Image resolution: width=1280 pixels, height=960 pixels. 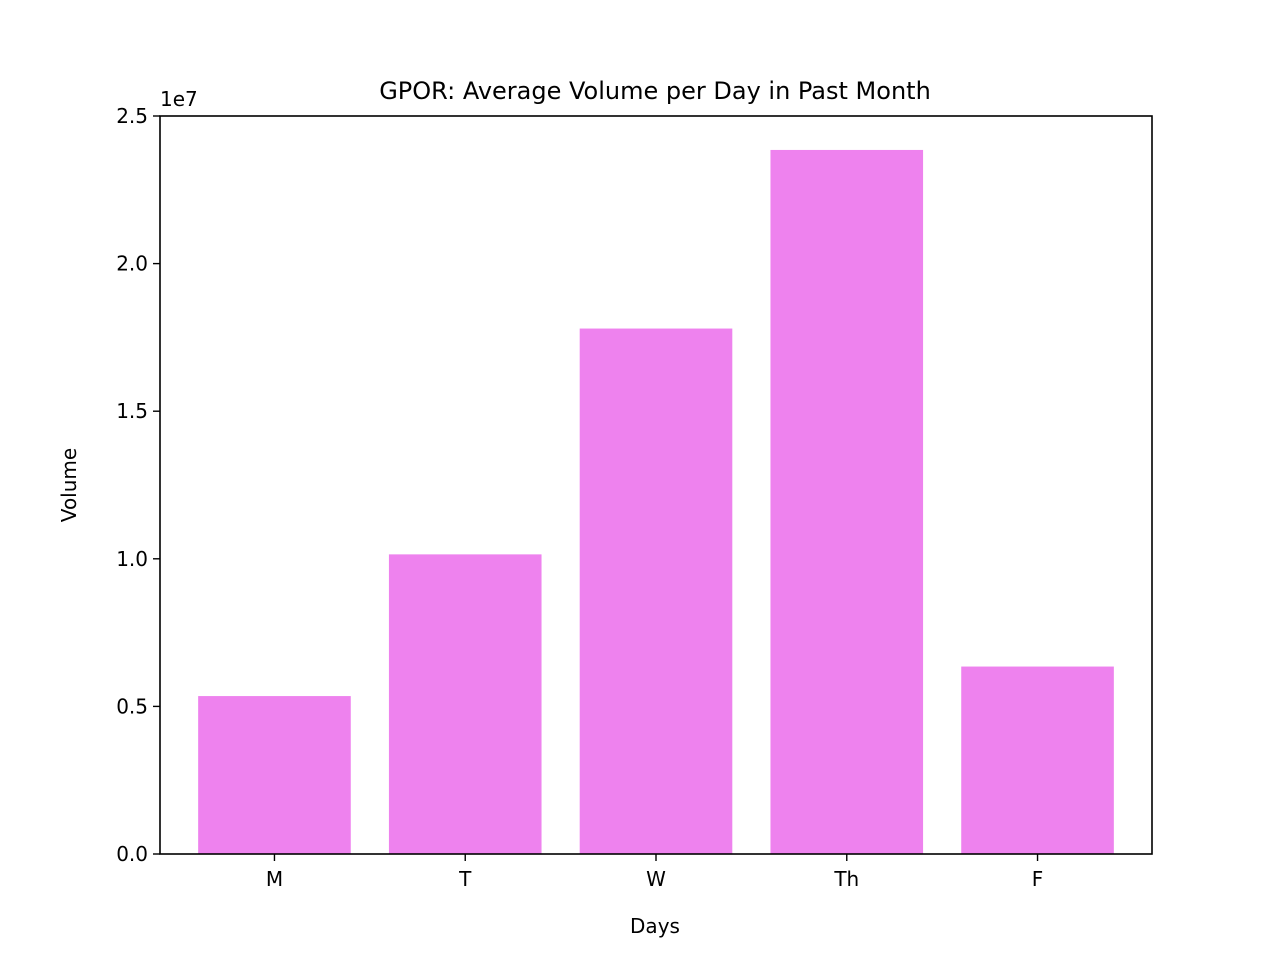 I want to click on y-tick-label: 2.0, so click(x=132, y=264).